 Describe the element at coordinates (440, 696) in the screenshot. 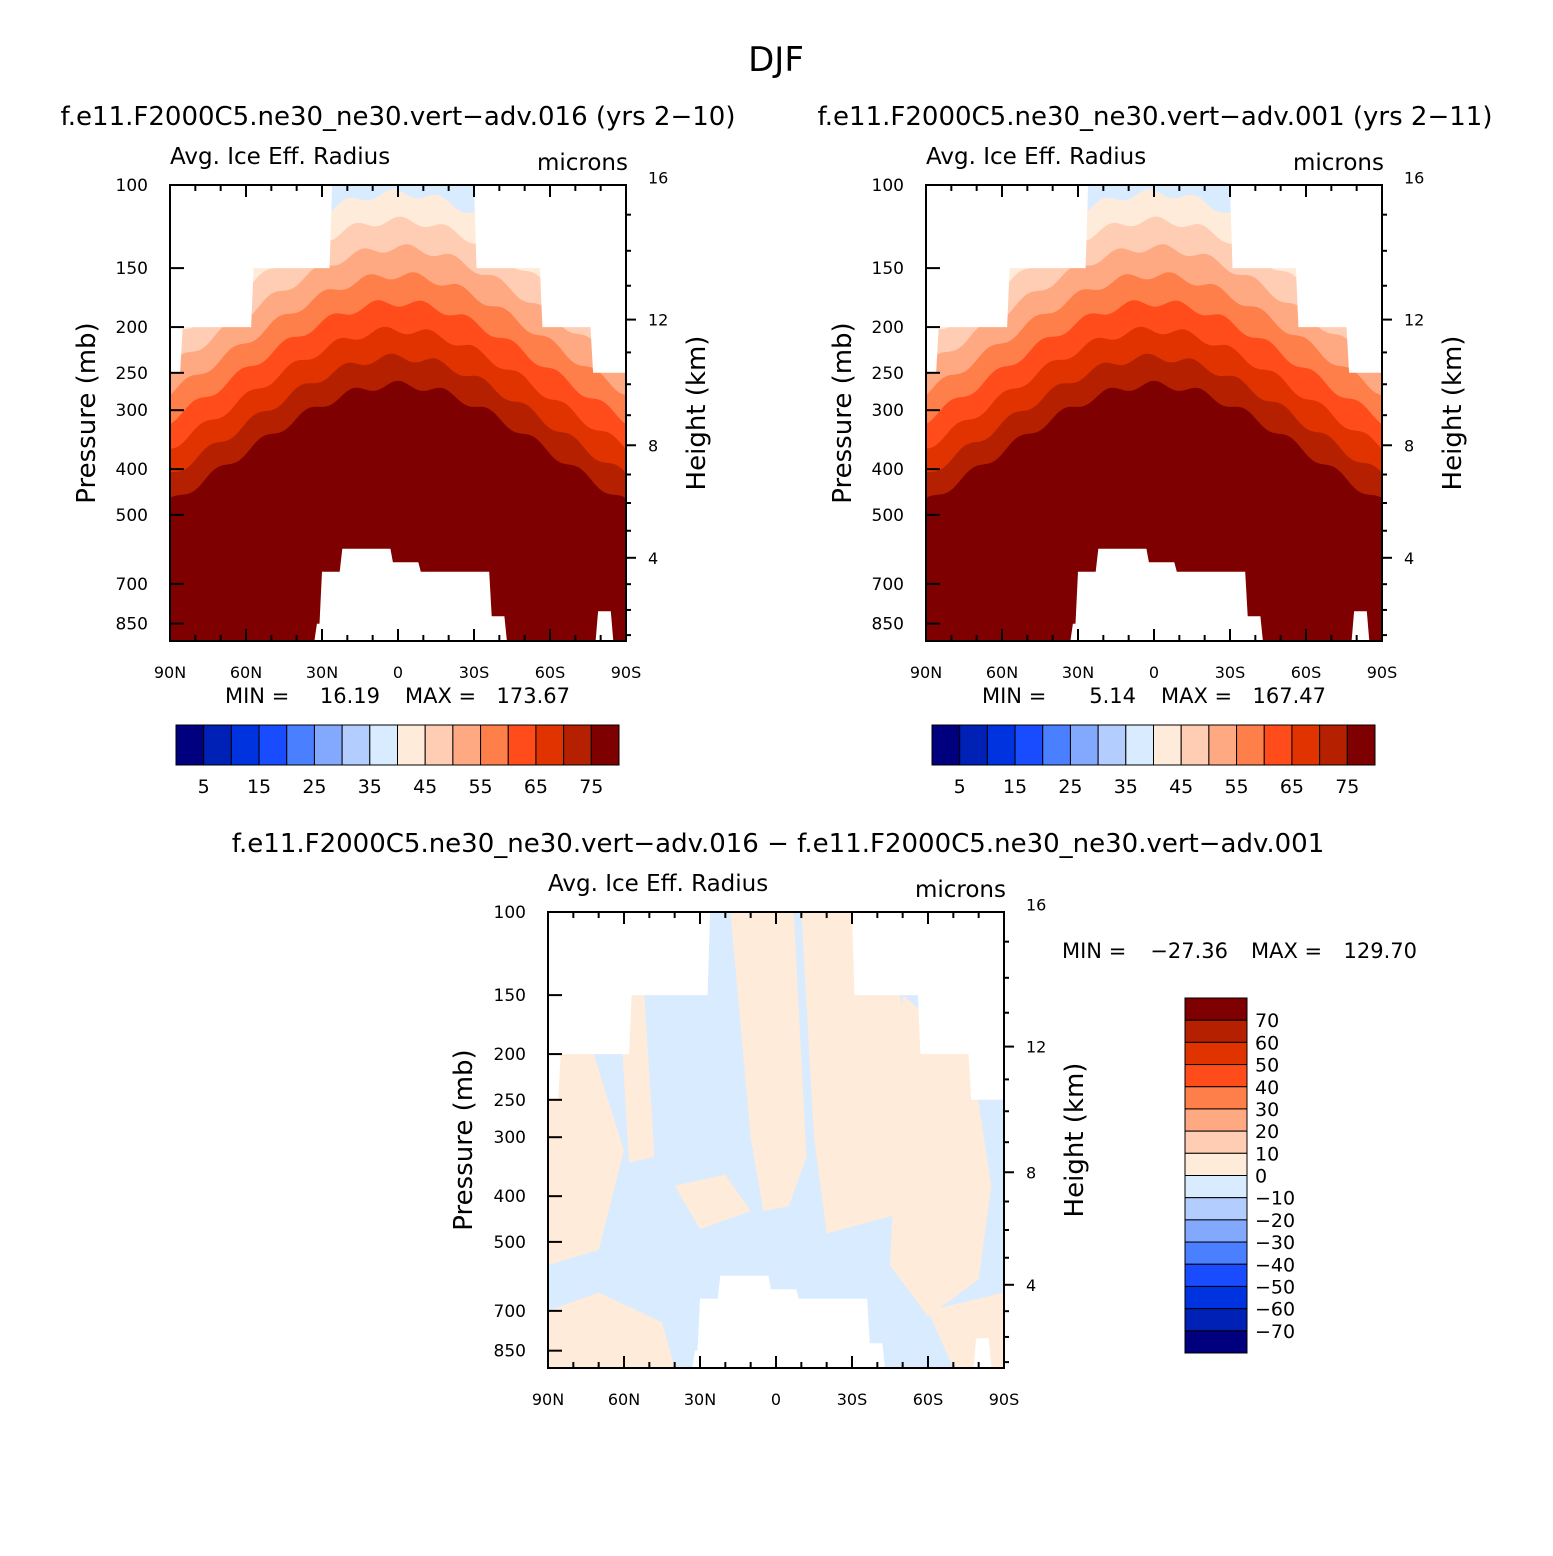

I see `panel-1-max-label: MAX =` at that location.